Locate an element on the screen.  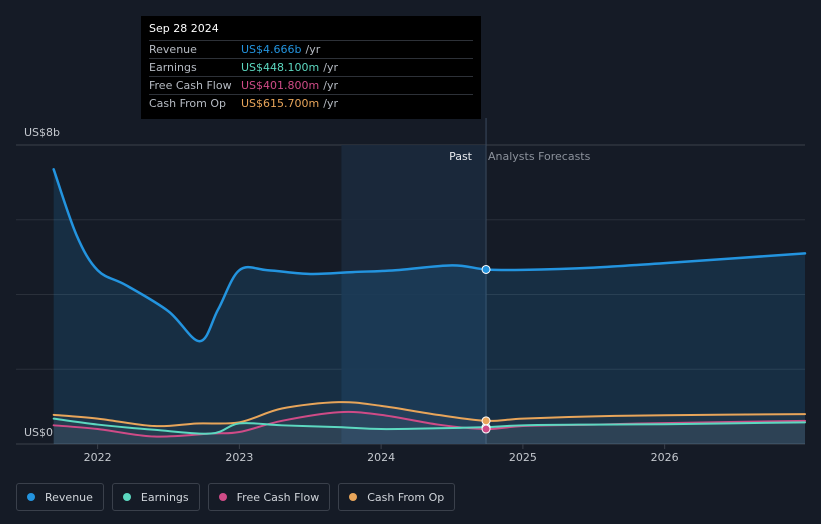
highlight-region is located at coordinates (414, 281).